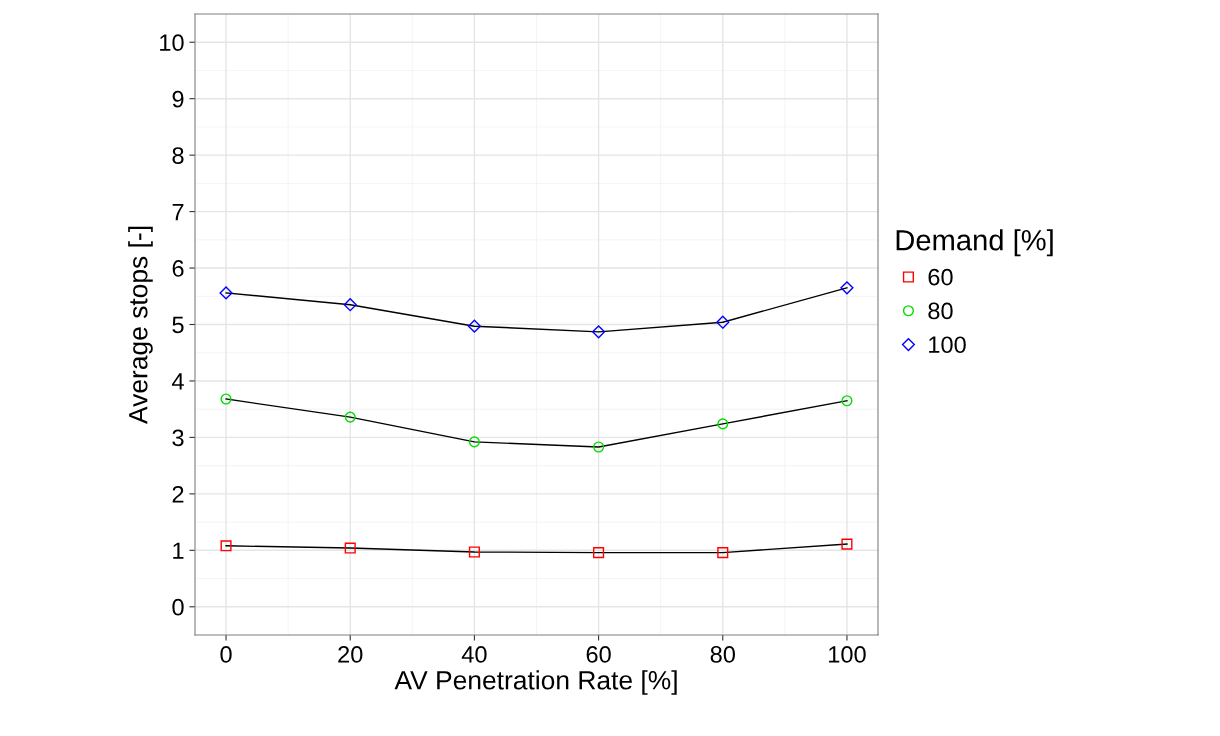 This screenshot has height=736, width=1220. Describe the element at coordinates (178, 155) in the screenshot. I see `y-tick-label: 8` at that location.